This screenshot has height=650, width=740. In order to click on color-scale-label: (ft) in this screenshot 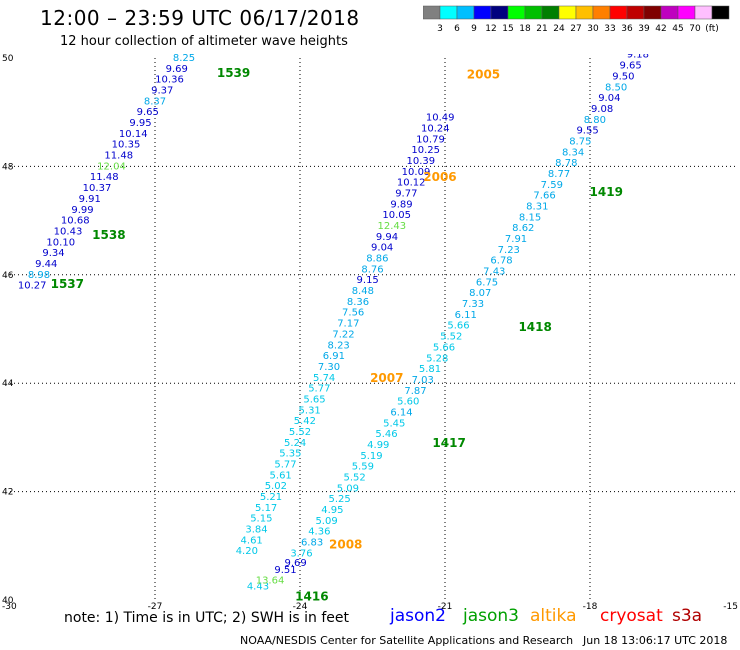, I will do `click(712, 29)`.